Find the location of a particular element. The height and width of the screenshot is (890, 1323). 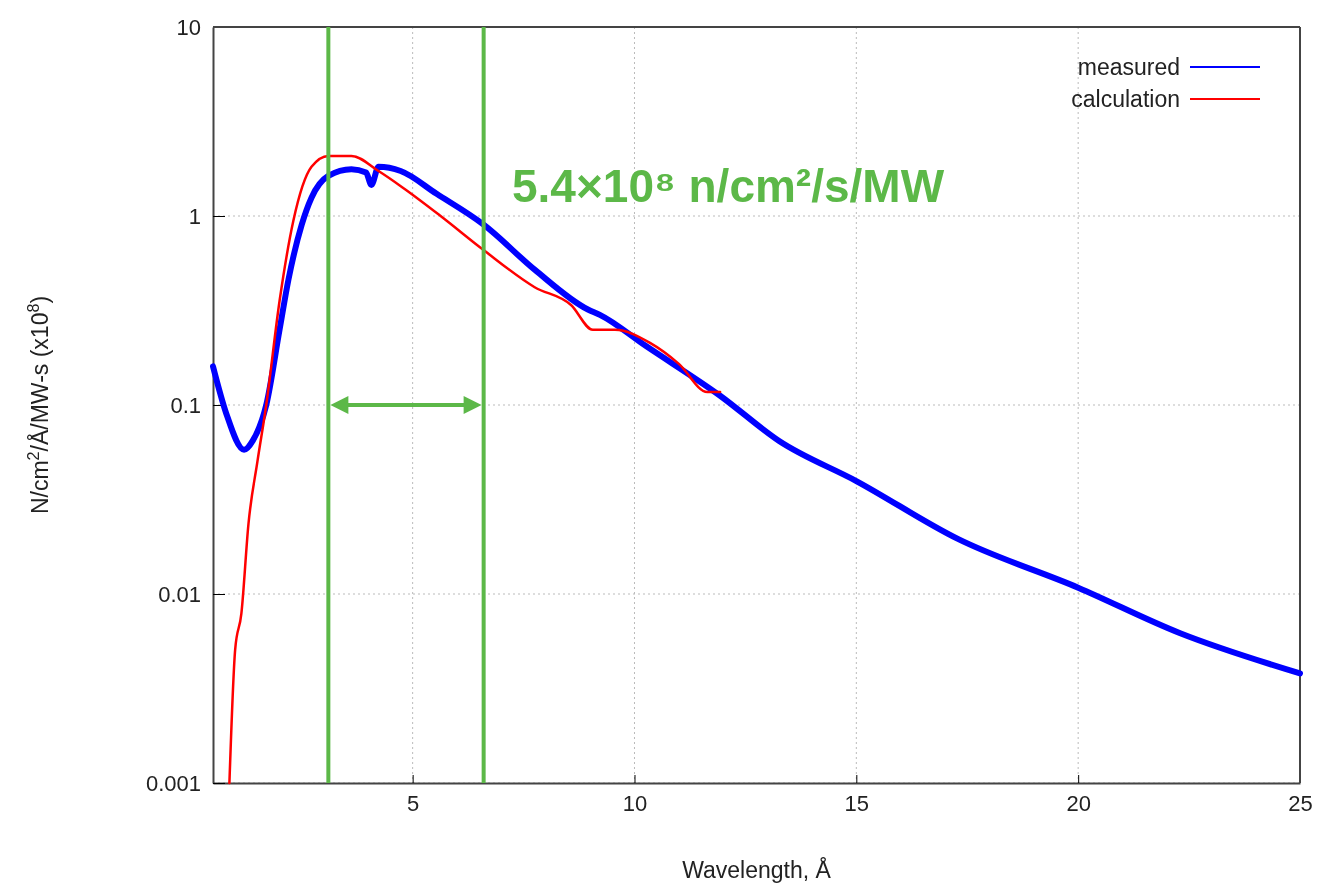

y-tick-label: 0.01 is located at coordinates (179, 594).